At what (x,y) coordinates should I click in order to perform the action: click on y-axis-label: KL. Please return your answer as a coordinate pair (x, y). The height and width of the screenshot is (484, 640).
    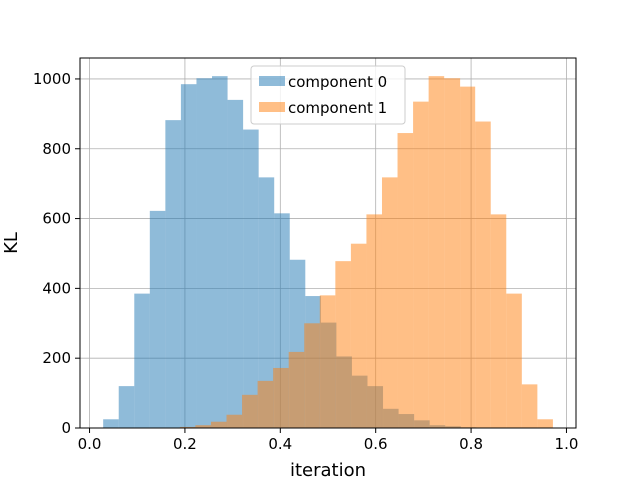
    Looking at the image, I should click on (11, 243).